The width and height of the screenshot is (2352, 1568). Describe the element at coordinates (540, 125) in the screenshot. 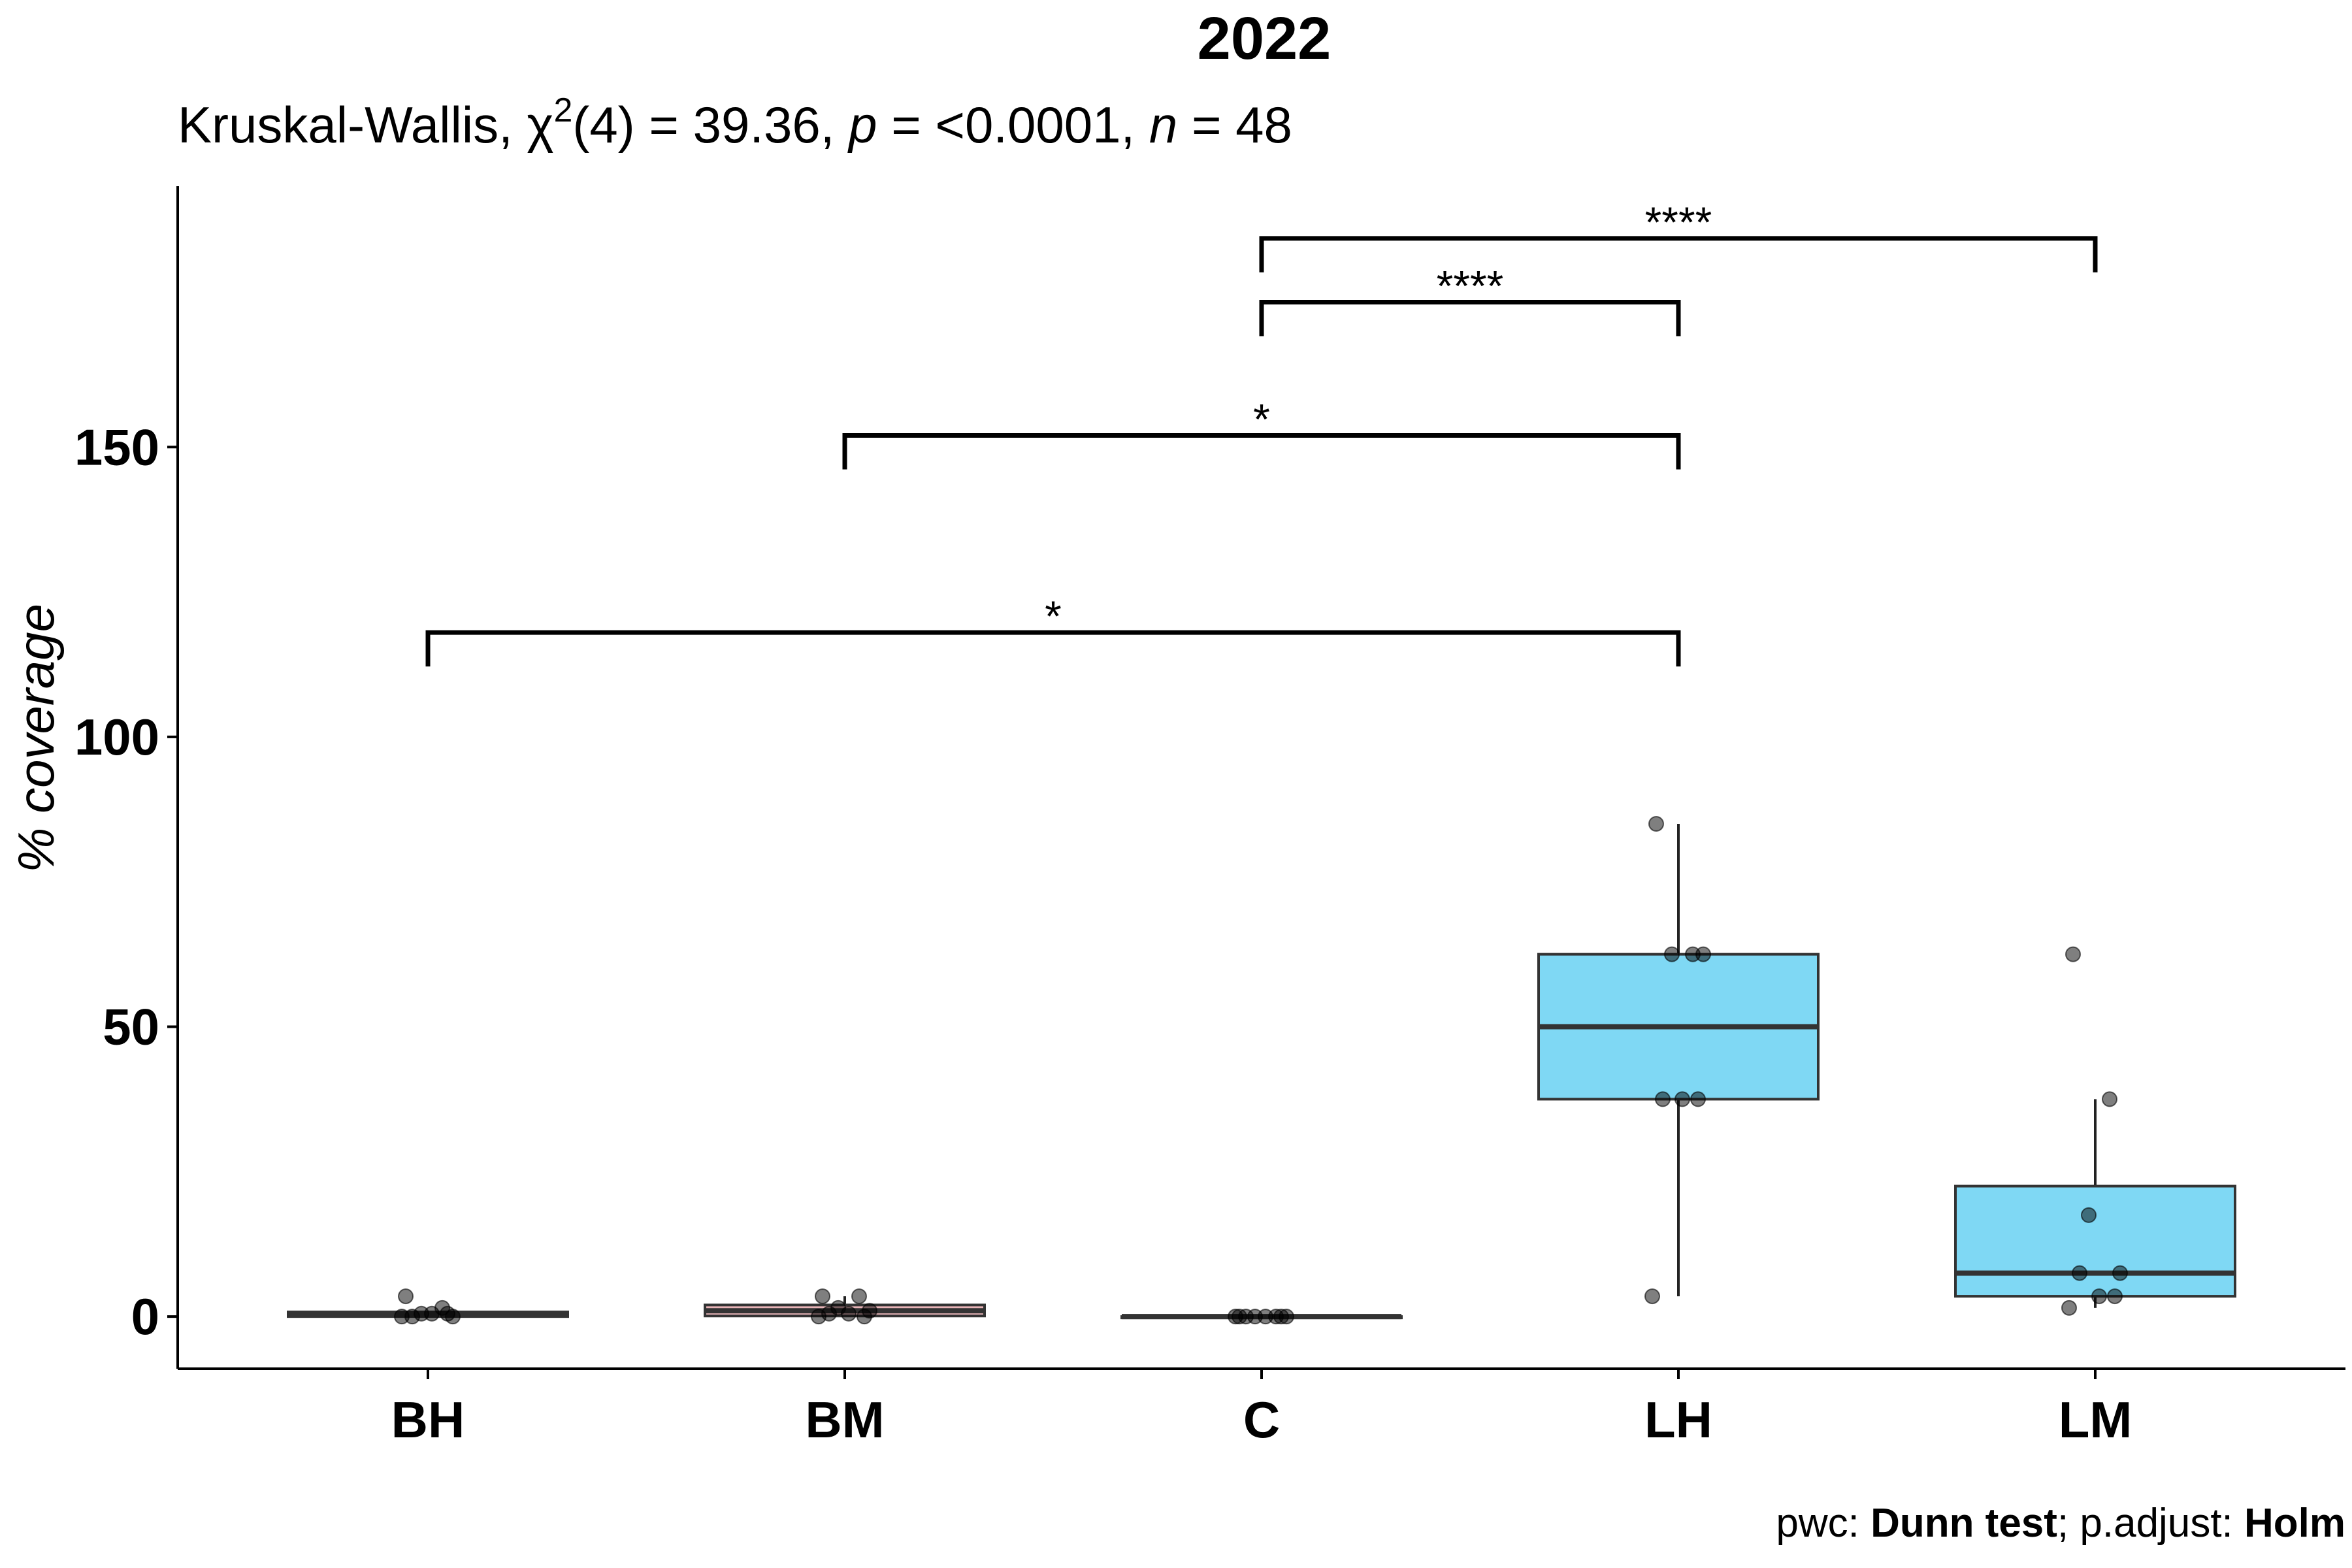

I see `subtitle-stat-symbol: χ` at that location.